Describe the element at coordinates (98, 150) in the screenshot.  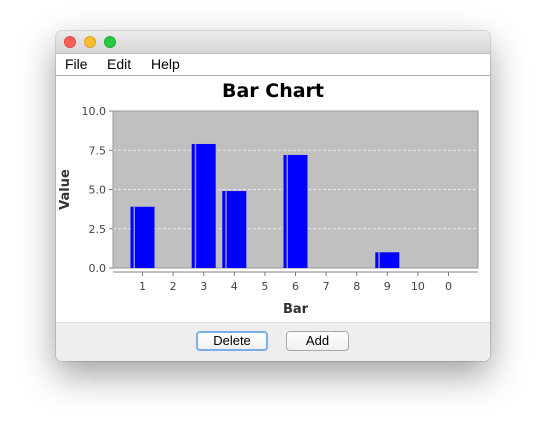
I see `y-tick-label: 7.5` at that location.